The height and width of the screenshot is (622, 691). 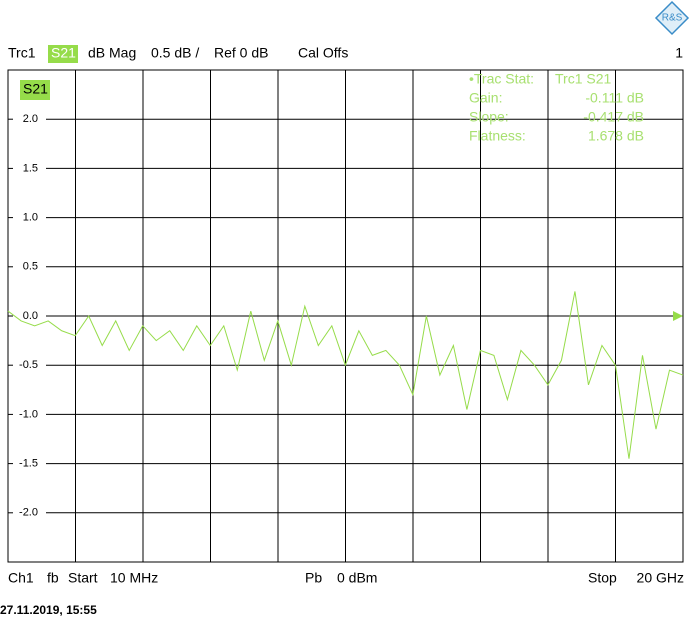 What do you see at coordinates (313, 578) in the screenshot?
I see `power-label: Pb` at bounding box center [313, 578].